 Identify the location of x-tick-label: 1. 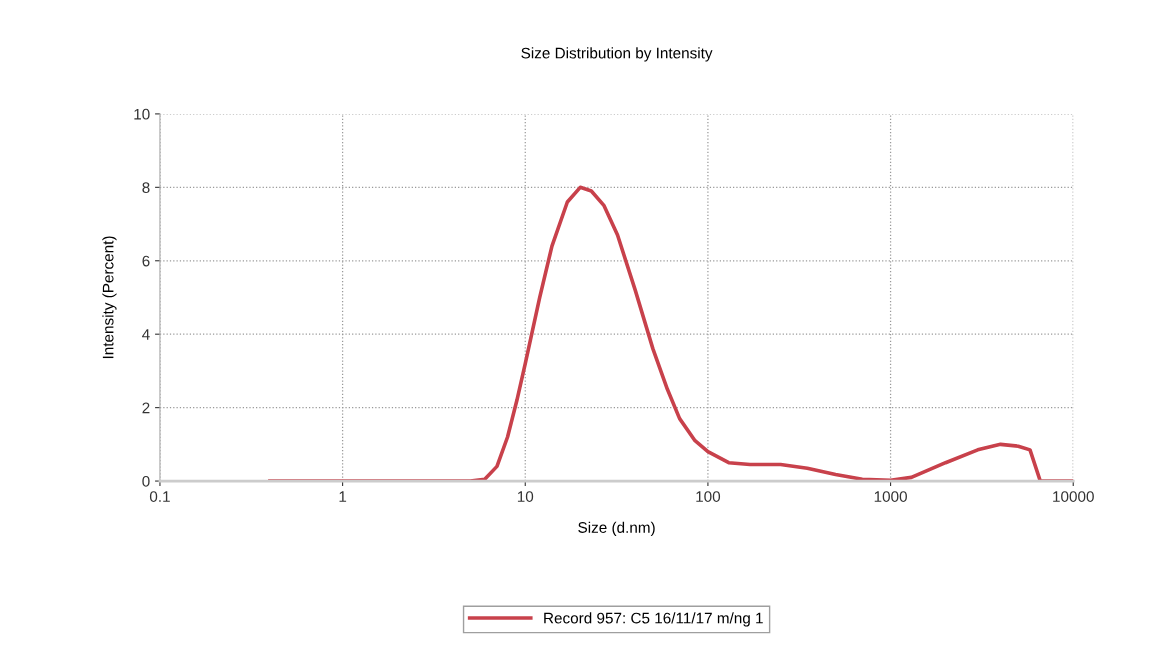
(343, 496).